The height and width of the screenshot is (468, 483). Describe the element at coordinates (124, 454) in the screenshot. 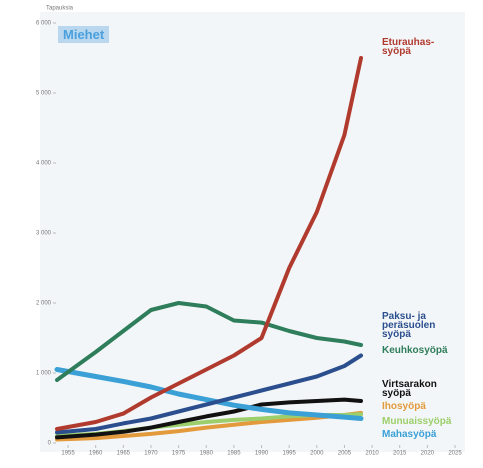

I see `x-tick-label: 1965` at that location.